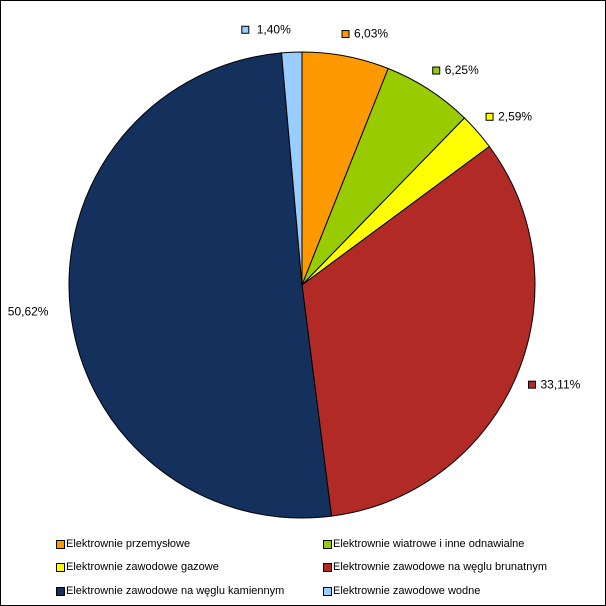  Describe the element at coordinates (274, 29) in the screenshot. I see `data-label-text-hydro: 1,40%` at that location.